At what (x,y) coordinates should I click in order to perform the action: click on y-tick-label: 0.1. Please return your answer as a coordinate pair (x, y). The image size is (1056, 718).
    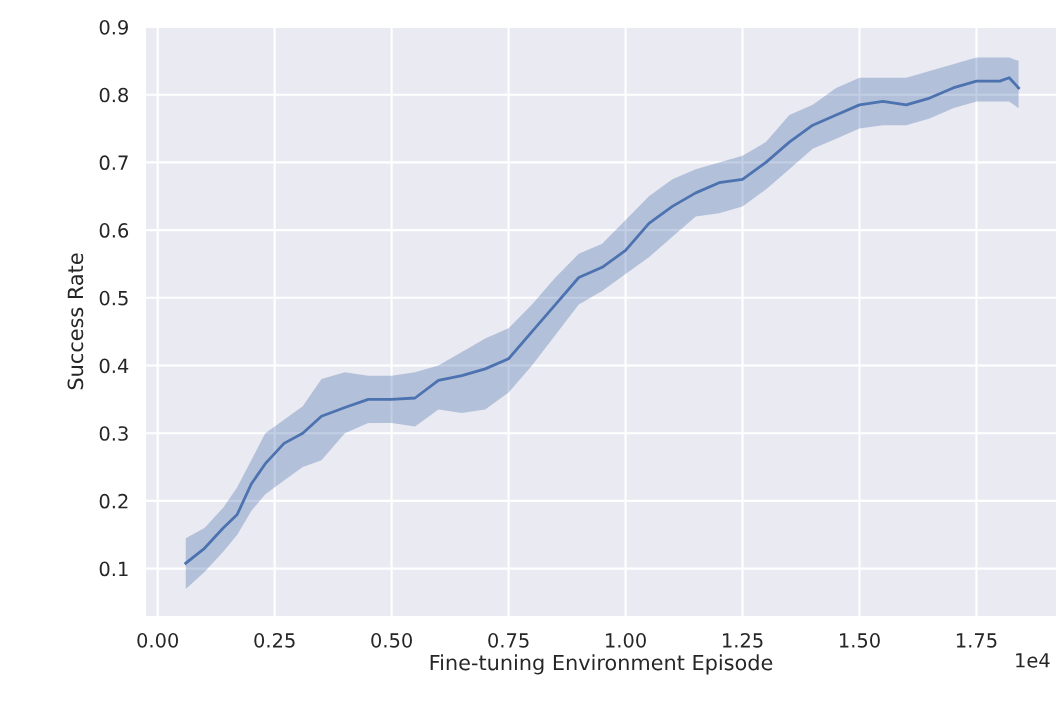
    Looking at the image, I should click on (113, 569).